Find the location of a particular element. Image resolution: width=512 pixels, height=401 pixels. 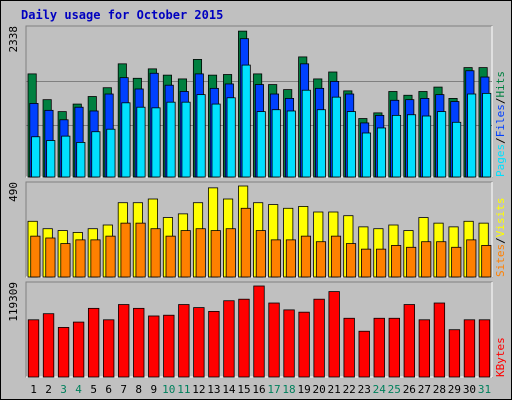

x-axis-label-day-26: 26 is located at coordinates (409, 389).